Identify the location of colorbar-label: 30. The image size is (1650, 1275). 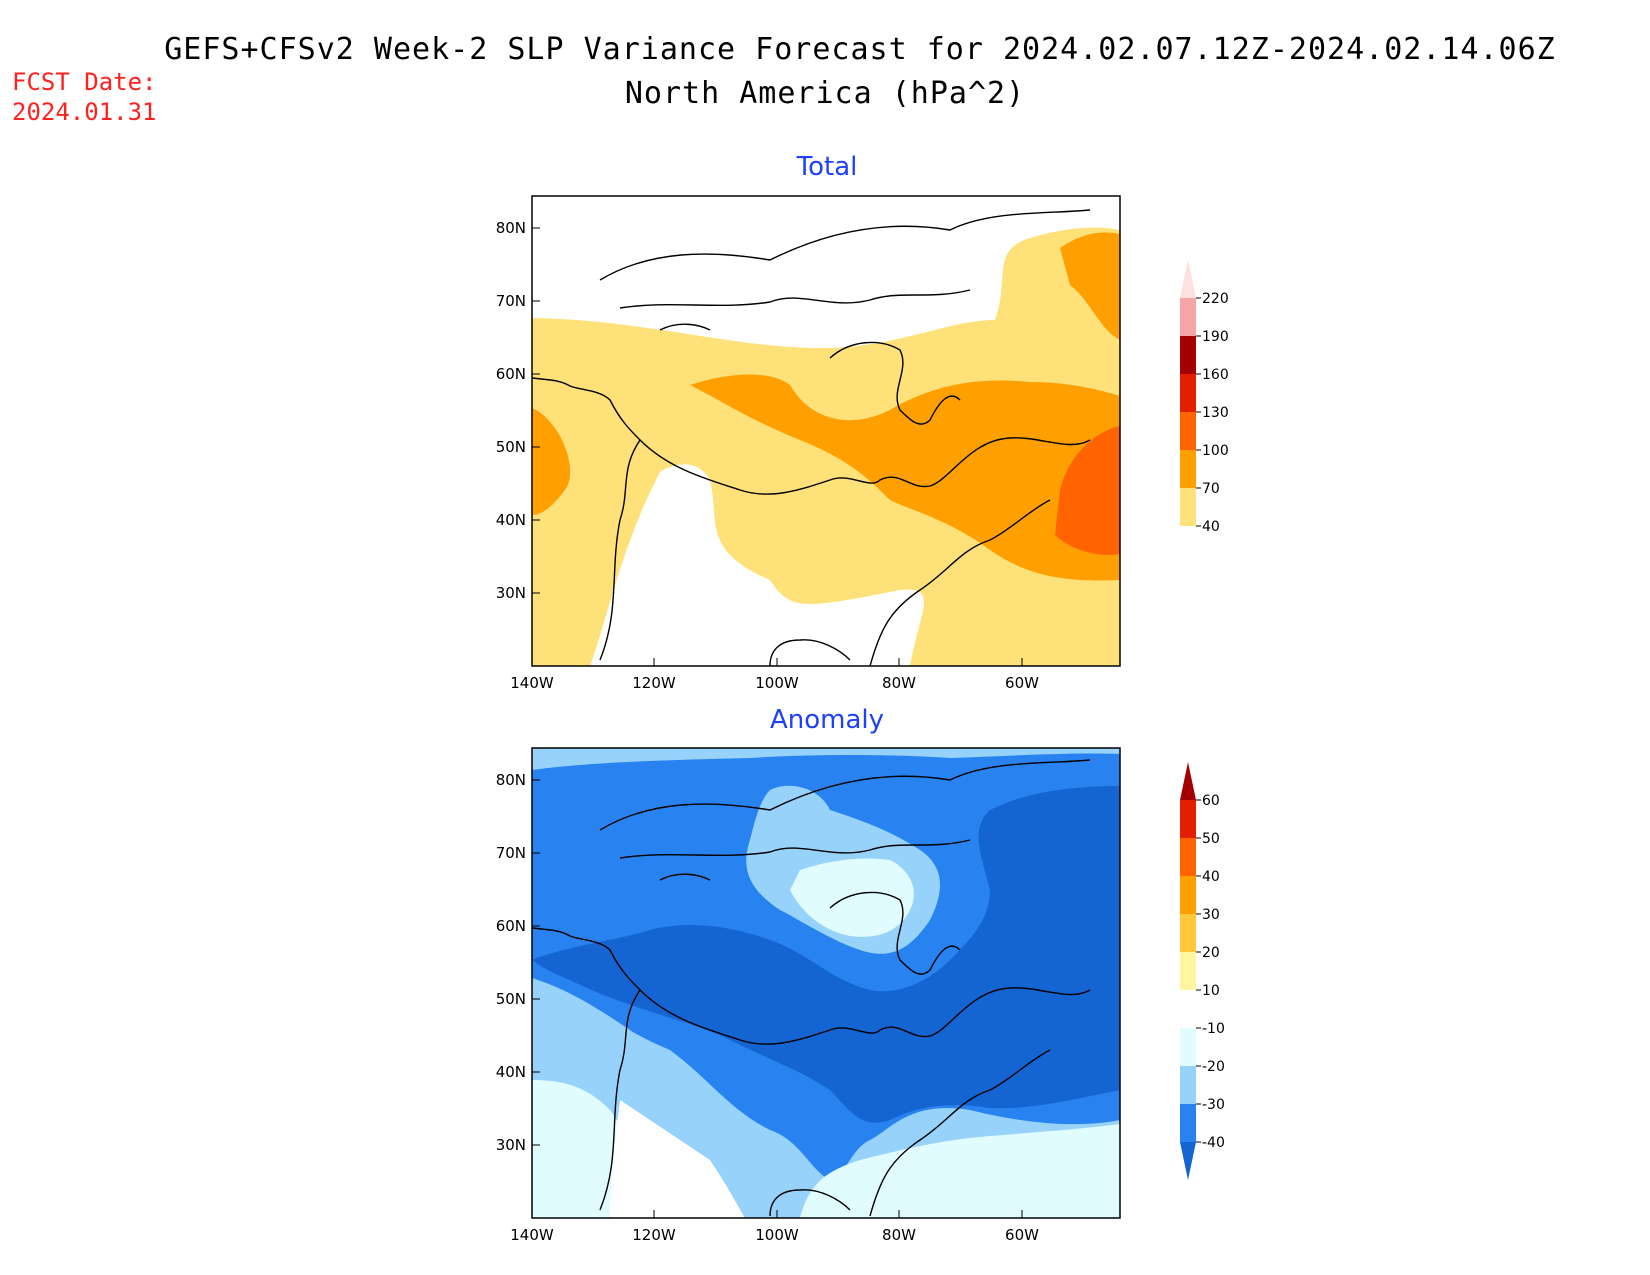
(1211, 915).